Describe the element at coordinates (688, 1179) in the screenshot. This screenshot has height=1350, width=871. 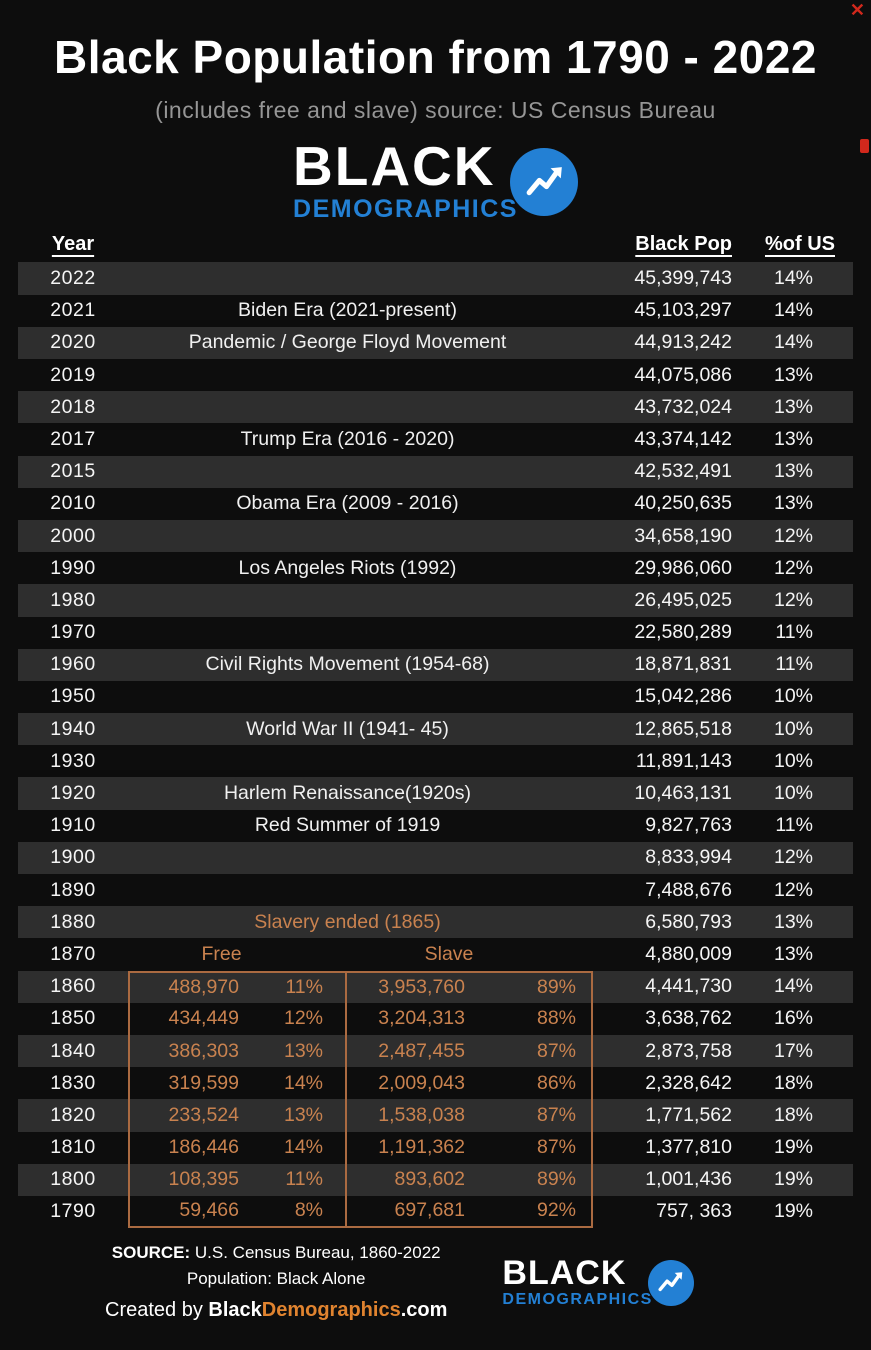
I see `row-black-pop: 1,001,436` at that location.